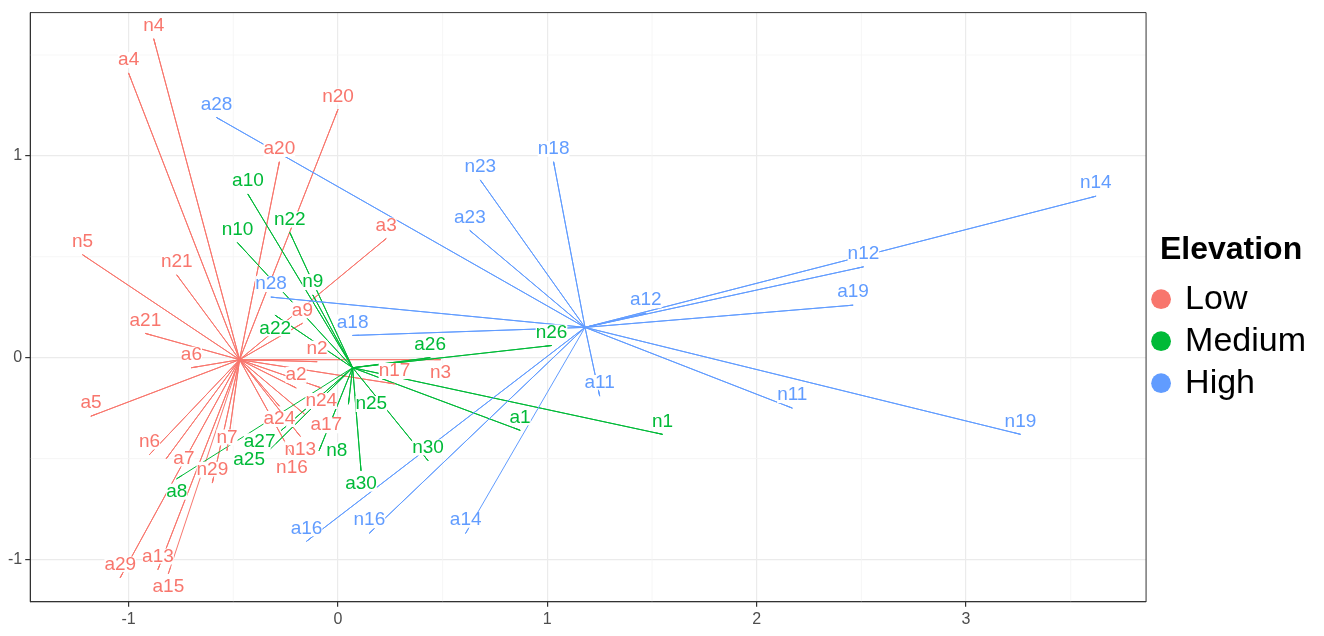 This screenshot has width=1324, height=636. Describe the element at coordinates (227, 436) in the screenshot. I see `data-label: n7` at that location.